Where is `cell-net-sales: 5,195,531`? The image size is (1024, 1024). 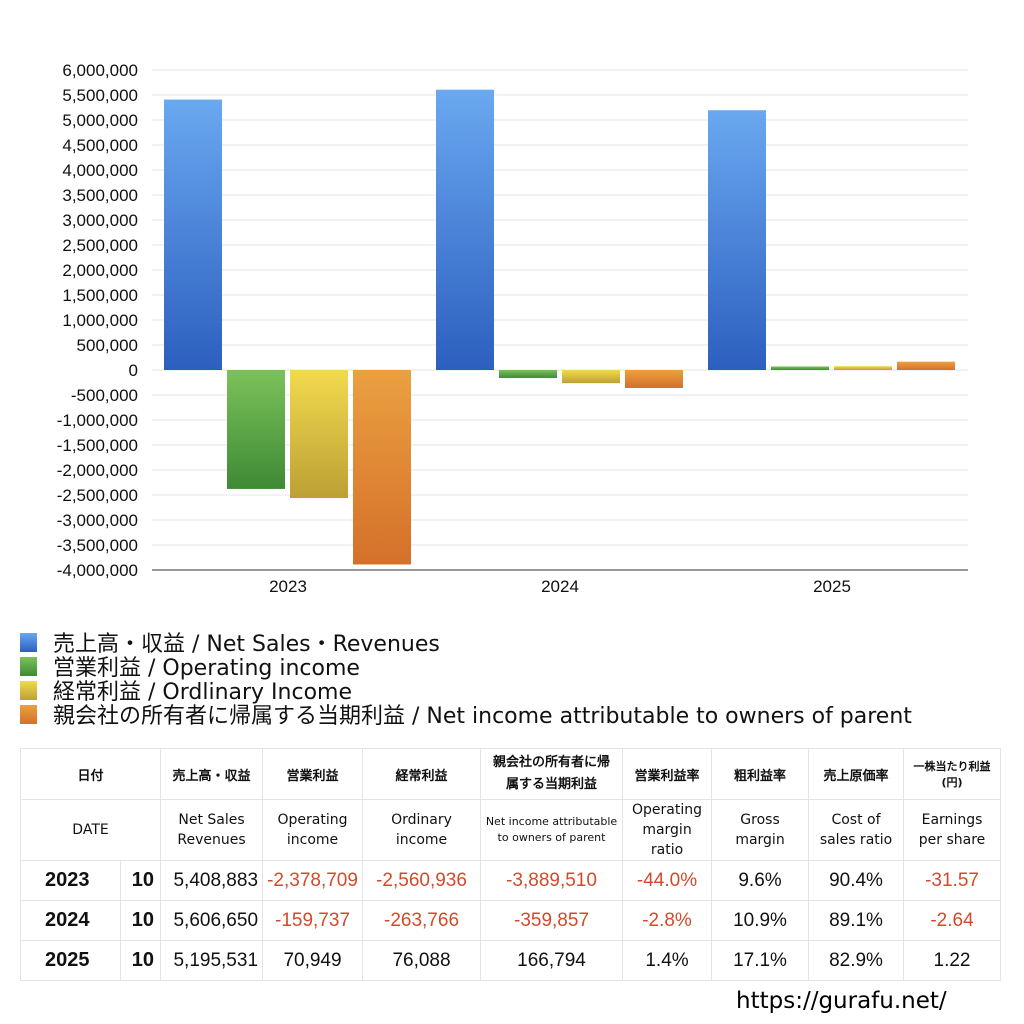
cell-net-sales: 5,195,531 is located at coordinates (212, 960).